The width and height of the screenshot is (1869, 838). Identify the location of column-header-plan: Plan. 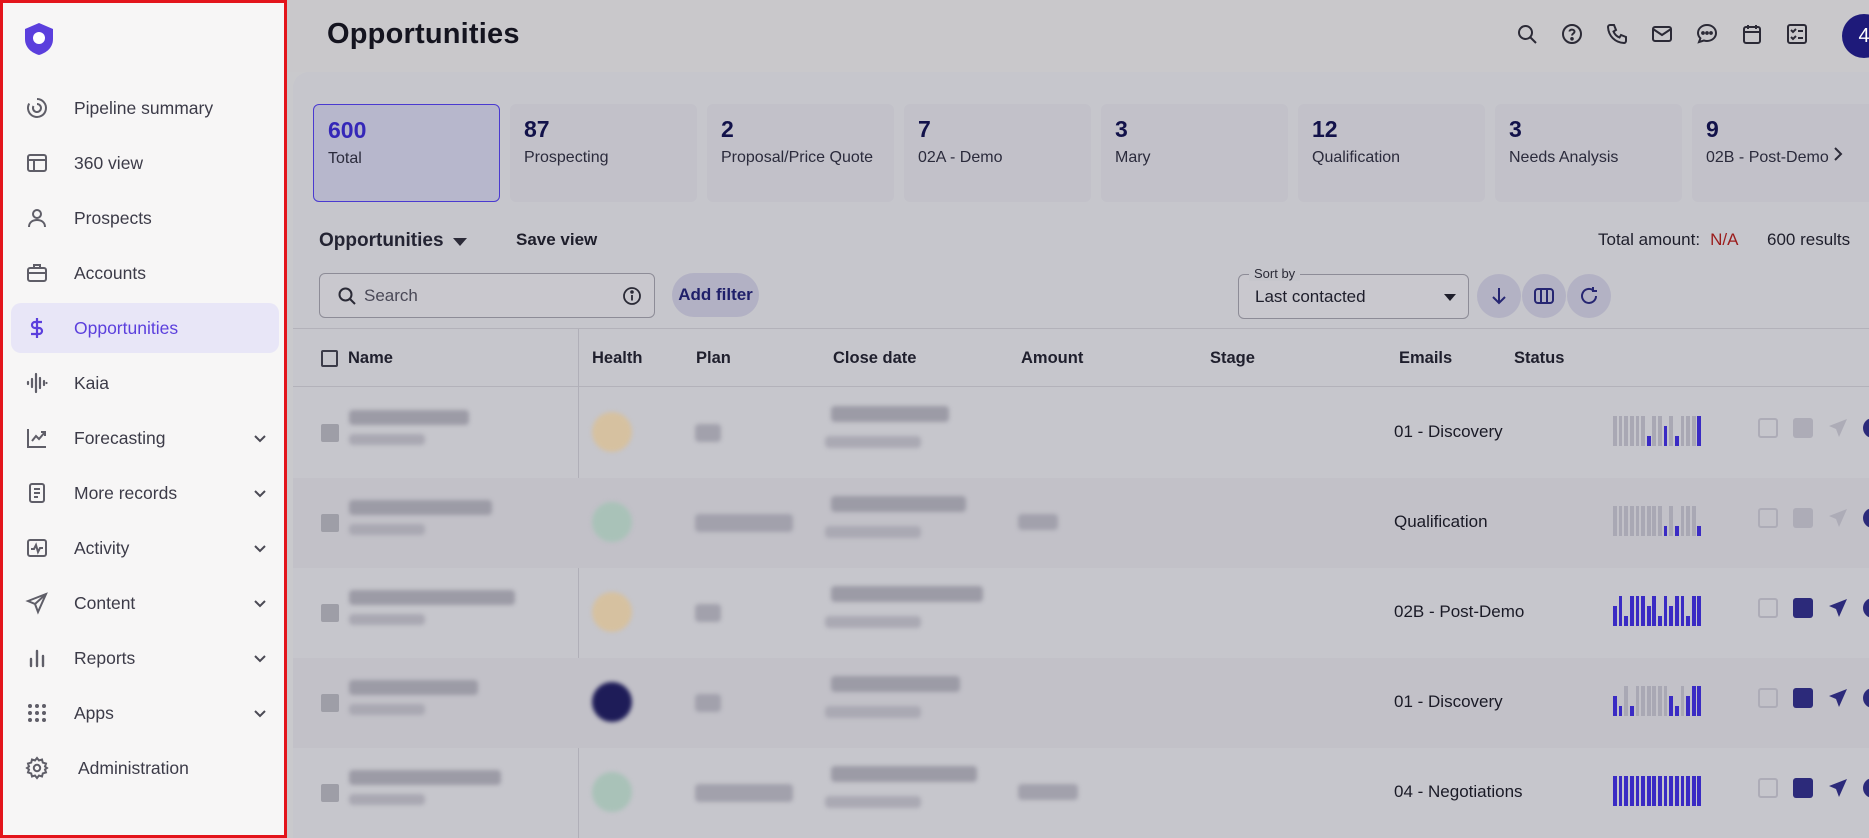
(713, 358).